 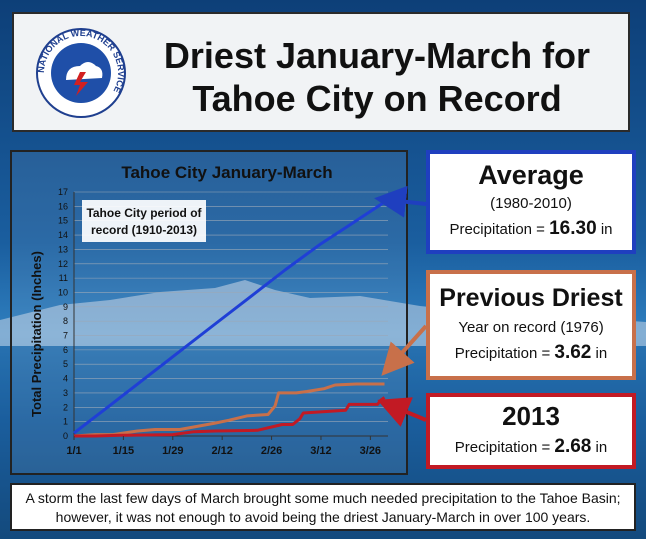 What do you see at coordinates (499, 229) in the screenshot?
I see `average-precip-label: Precipitation =` at bounding box center [499, 229].